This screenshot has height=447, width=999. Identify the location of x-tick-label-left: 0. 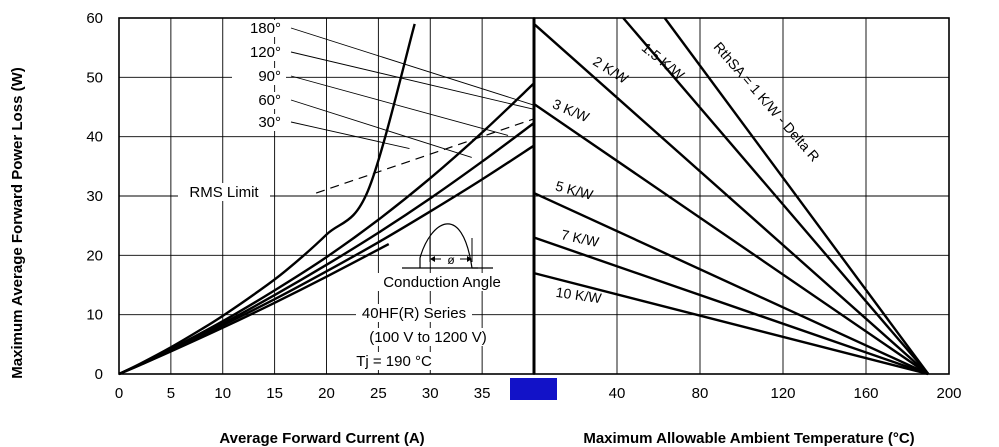
(119, 393).